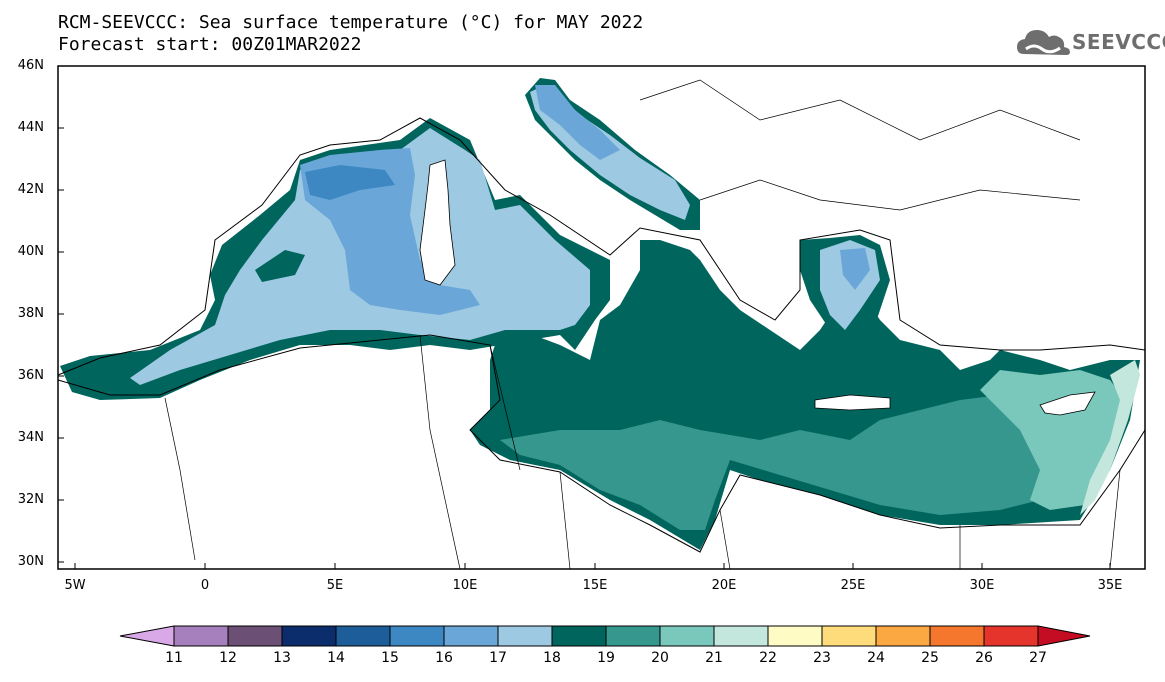 The width and height of the screenshot is (1165, 682). What do you see at coordinates (852, 402) in the screenshot?
I see `crete` at bounding box center [852, 402].